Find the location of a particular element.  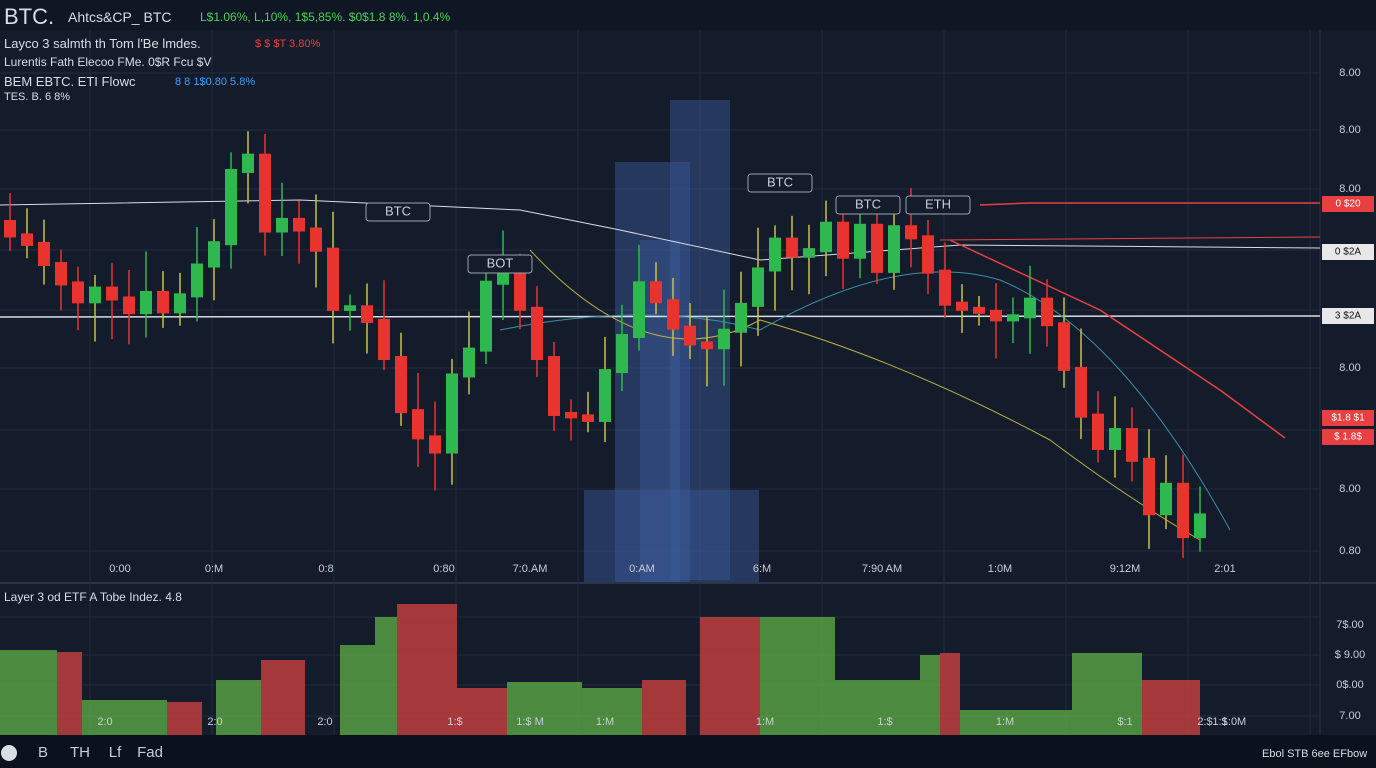

legend-alert: $ $ $T 3.80% is located at coordinates (288, 44).